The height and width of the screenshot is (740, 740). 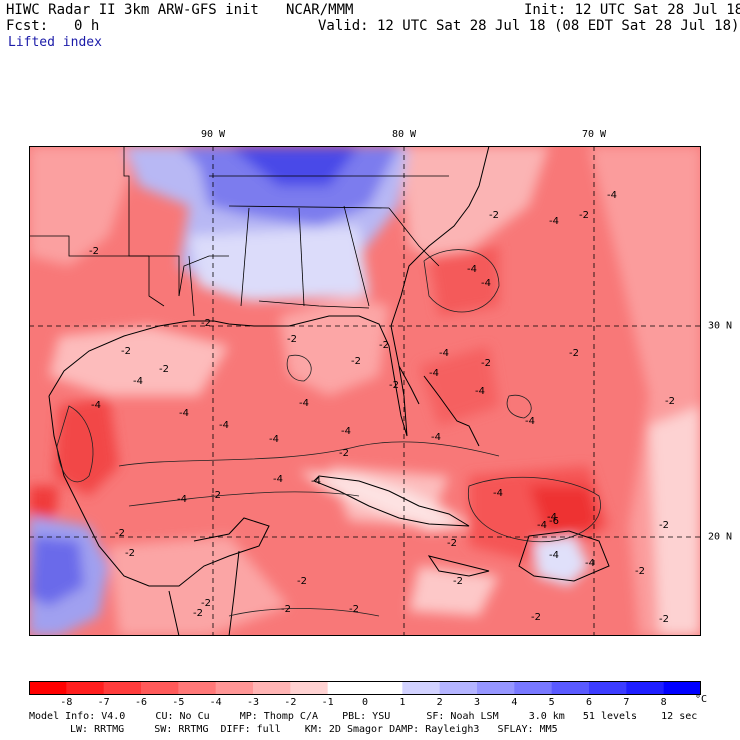 I want to click on colorbar-tick-label: -2, so click(x=290, y=702).